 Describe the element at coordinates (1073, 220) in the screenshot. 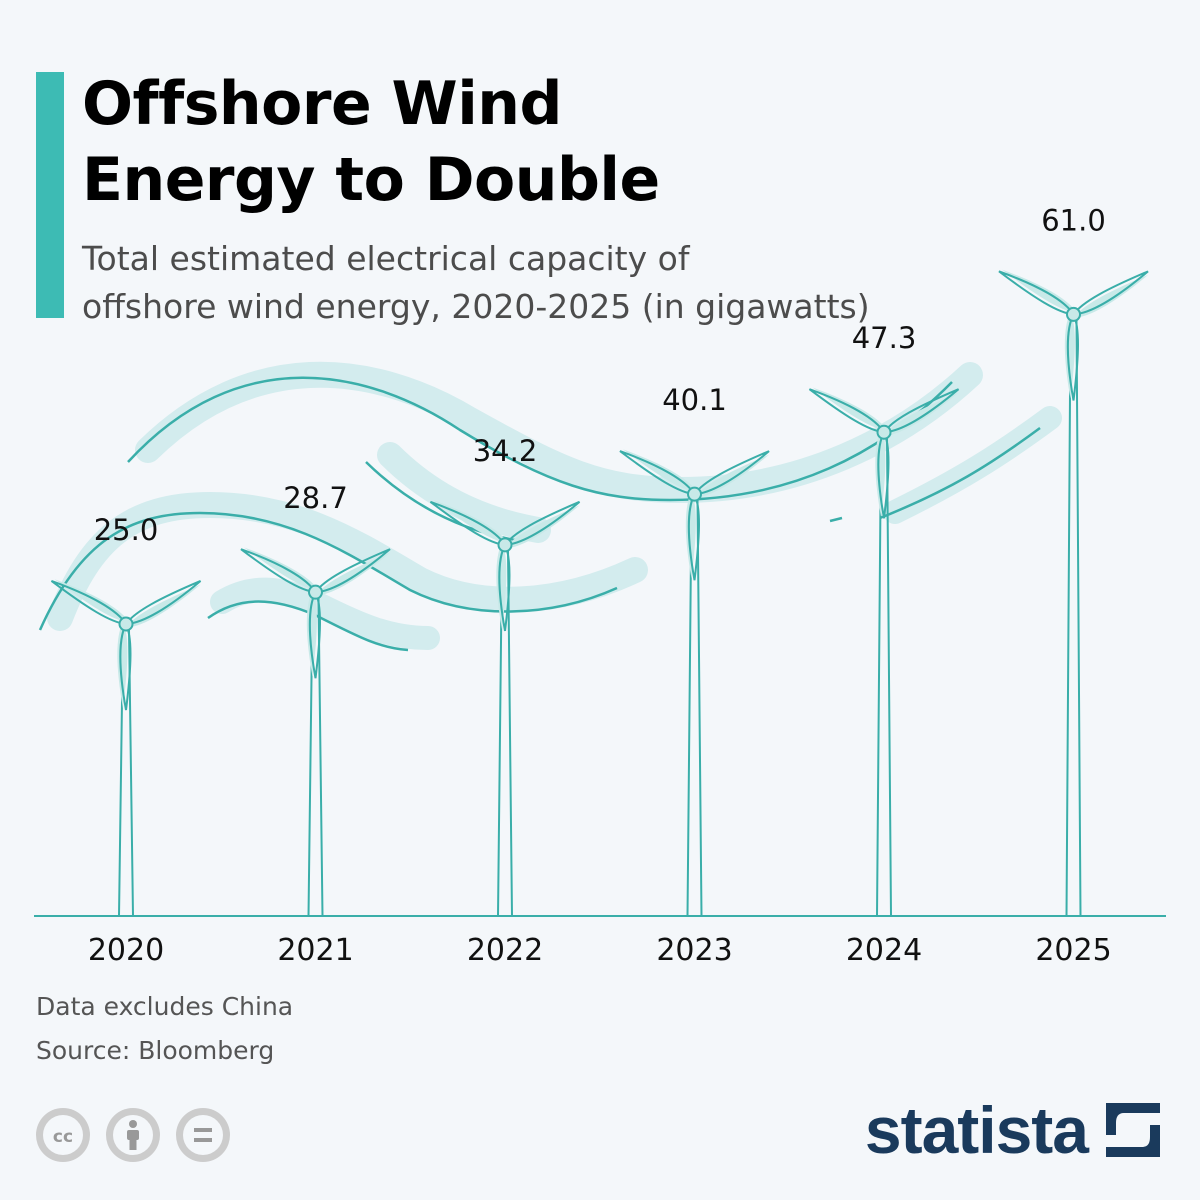

I see `value-label: 61.0` at that location.